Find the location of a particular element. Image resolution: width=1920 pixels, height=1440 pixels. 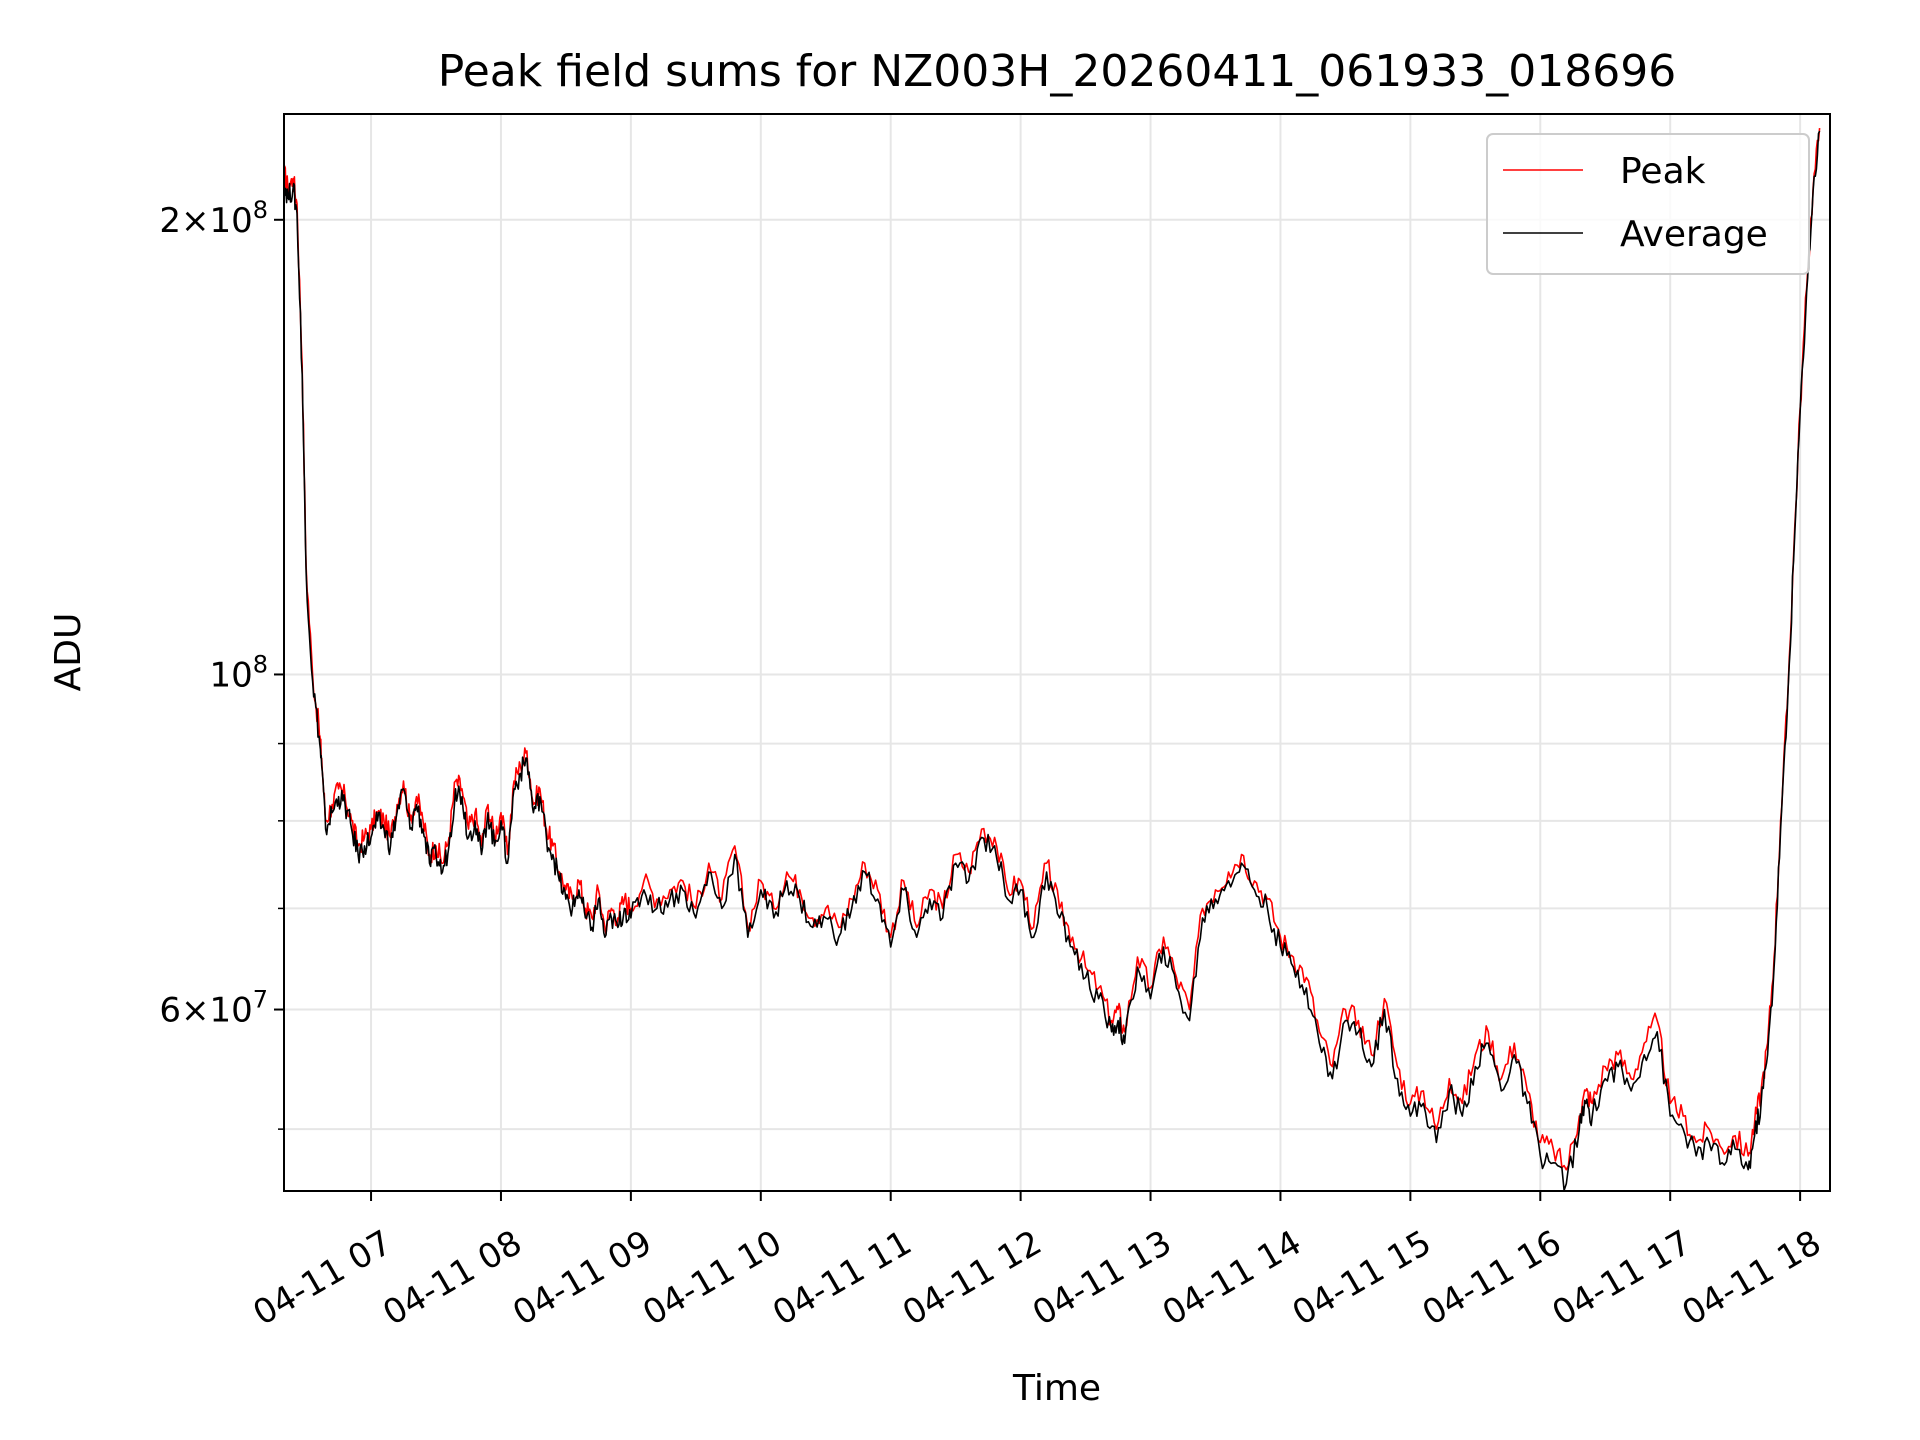

x-axis-label: Time is located at coordinates (1056, 1388).